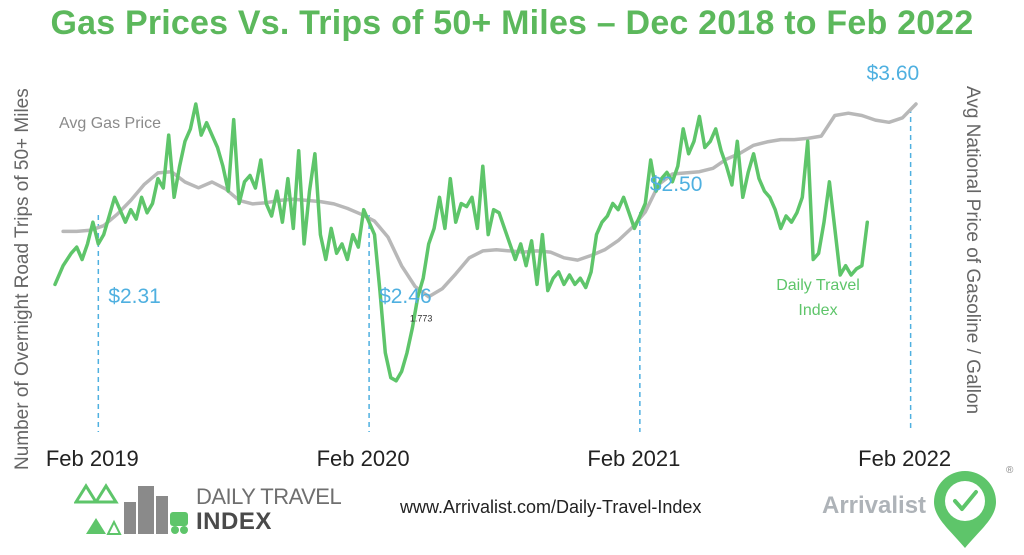 This screenshot has height=555, width=1024. I want to click on travel-series-label-line2: Index, so click(817, 310).